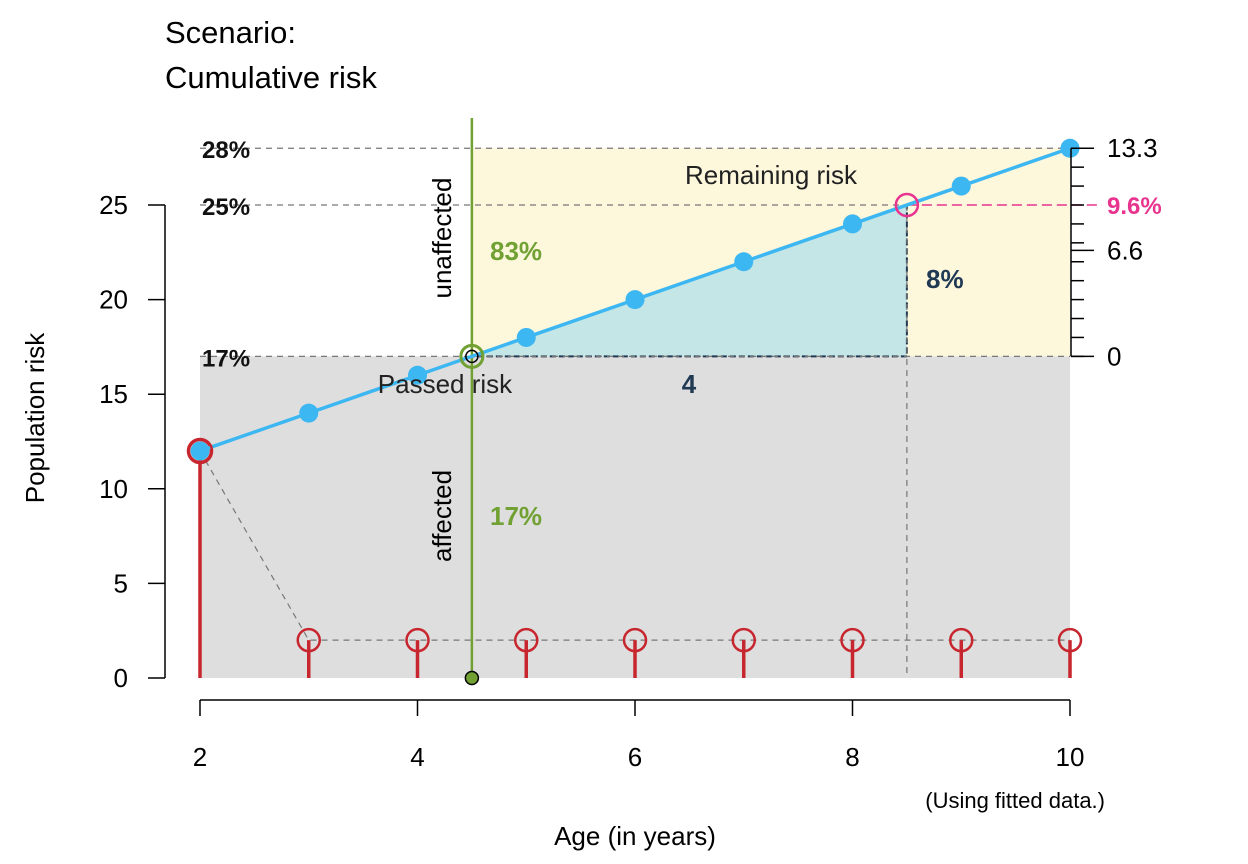 The width and height of the screenshot is (1248, 864). Describe the element at coordinates (121, 678) in the screenshot. I see `y-tick-label: 0` at that location.